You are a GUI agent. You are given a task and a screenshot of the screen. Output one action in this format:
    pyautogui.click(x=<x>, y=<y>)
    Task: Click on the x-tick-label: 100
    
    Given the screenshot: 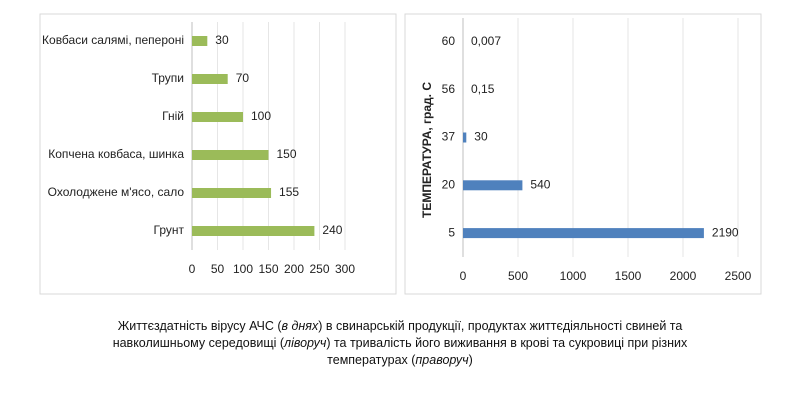 What is the action you would take?
    pyautogui.click(x=243, y=269)
    